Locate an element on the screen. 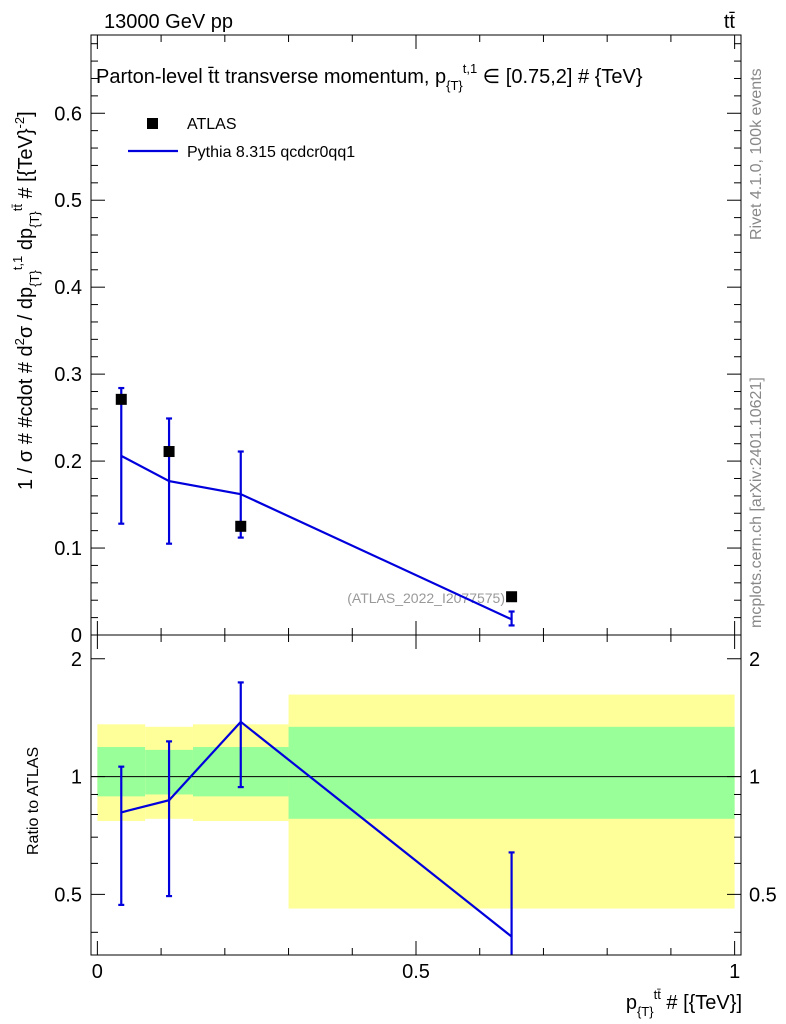 This screenshot has width=786, height=1024. ratio-inner-band is located at coordinates (511, 772).